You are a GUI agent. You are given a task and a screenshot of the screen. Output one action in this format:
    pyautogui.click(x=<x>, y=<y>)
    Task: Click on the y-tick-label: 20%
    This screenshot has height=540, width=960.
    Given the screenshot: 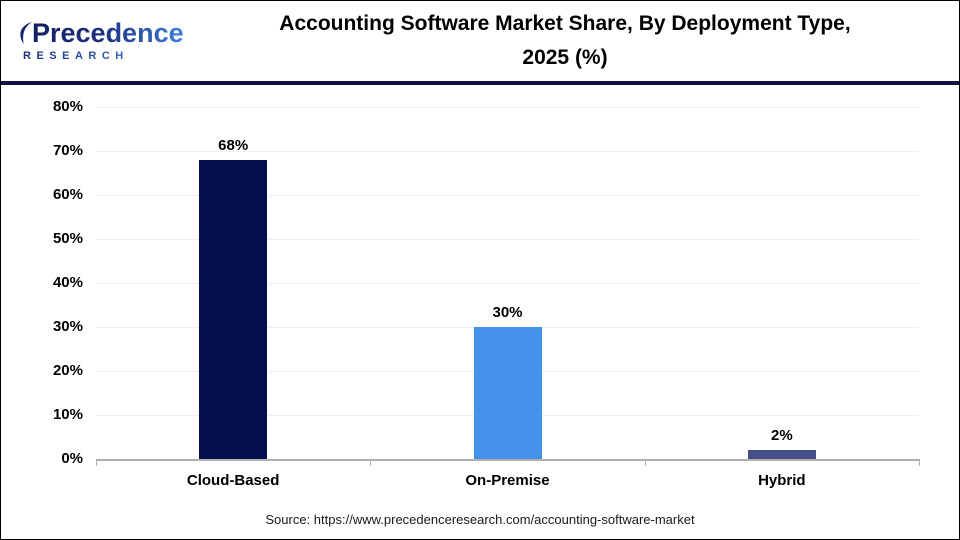 What is the action you would take?
    pyautogui.click(x=67, y=370)
    